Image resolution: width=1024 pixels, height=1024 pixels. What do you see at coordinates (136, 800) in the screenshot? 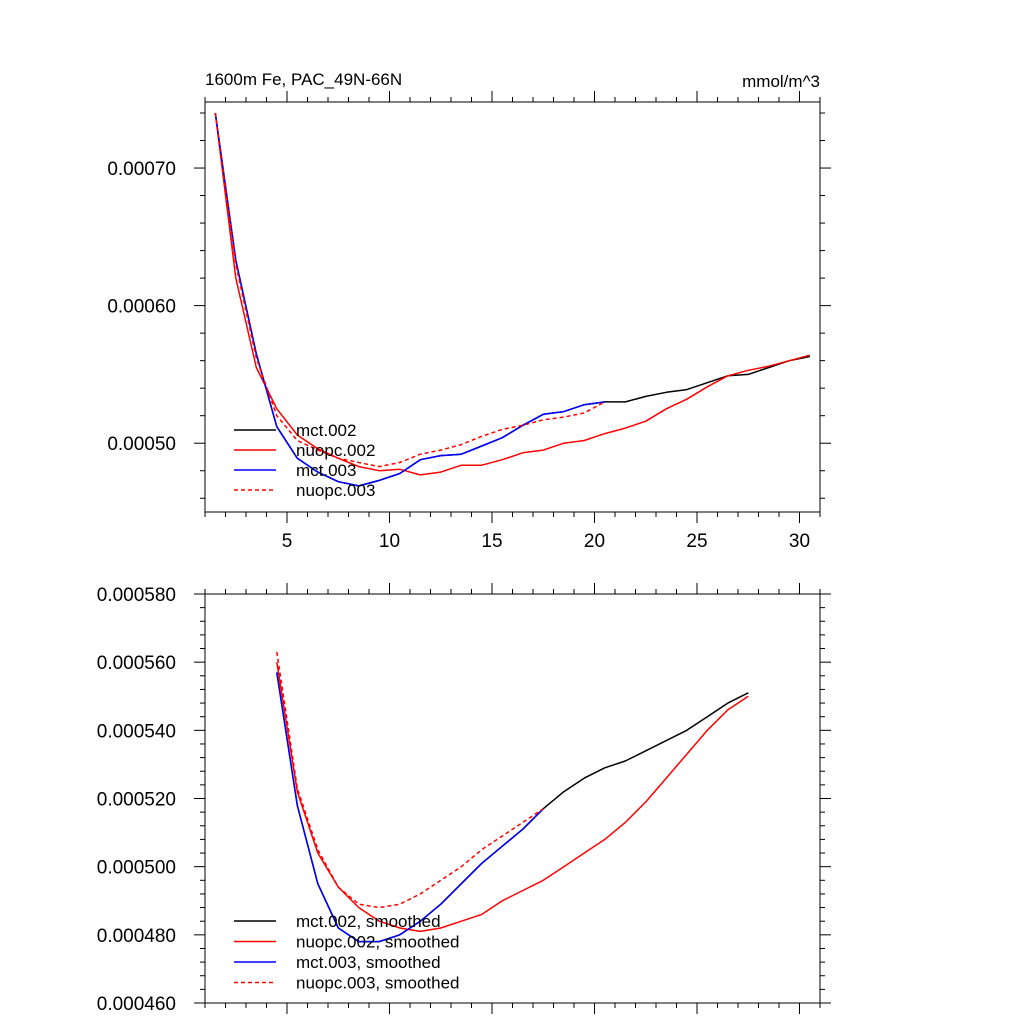
I see `y-tick-label: 0.000520` at bounding box center [136, 800].